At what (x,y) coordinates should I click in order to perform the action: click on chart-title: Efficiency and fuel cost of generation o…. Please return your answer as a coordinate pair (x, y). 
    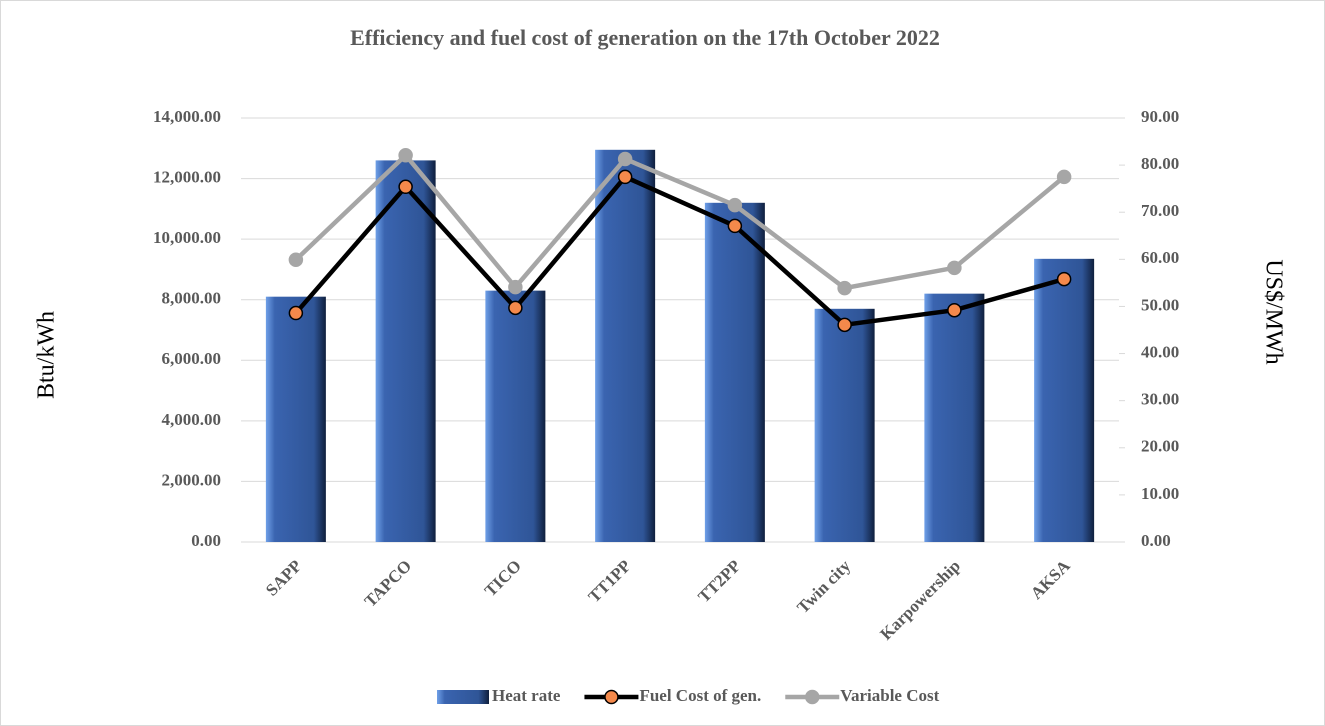
    Looking at the image, I should click on (645, 37).